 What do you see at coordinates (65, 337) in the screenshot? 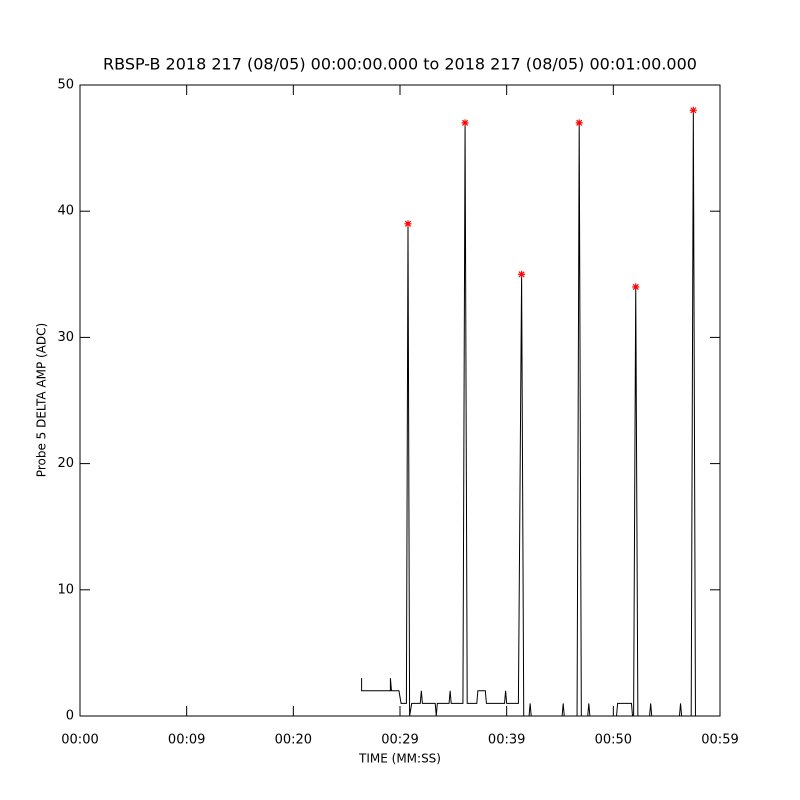
I see `y-tick-label: 30` at bounding box center [65, 337].